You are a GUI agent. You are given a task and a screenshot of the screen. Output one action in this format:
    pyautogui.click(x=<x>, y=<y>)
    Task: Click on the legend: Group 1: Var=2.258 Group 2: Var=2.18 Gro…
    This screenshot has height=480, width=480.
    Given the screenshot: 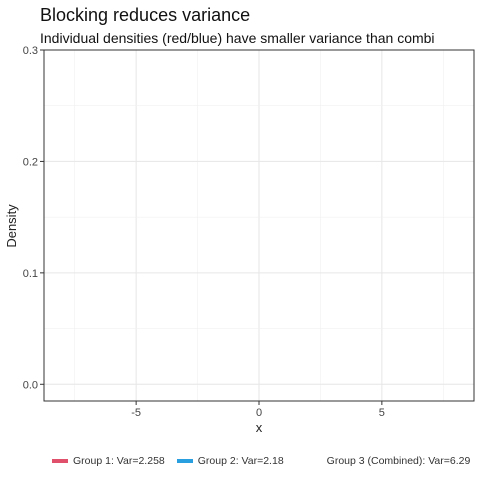 What is the action you would take?
    pyautogui.click(x=266, y=461)
    